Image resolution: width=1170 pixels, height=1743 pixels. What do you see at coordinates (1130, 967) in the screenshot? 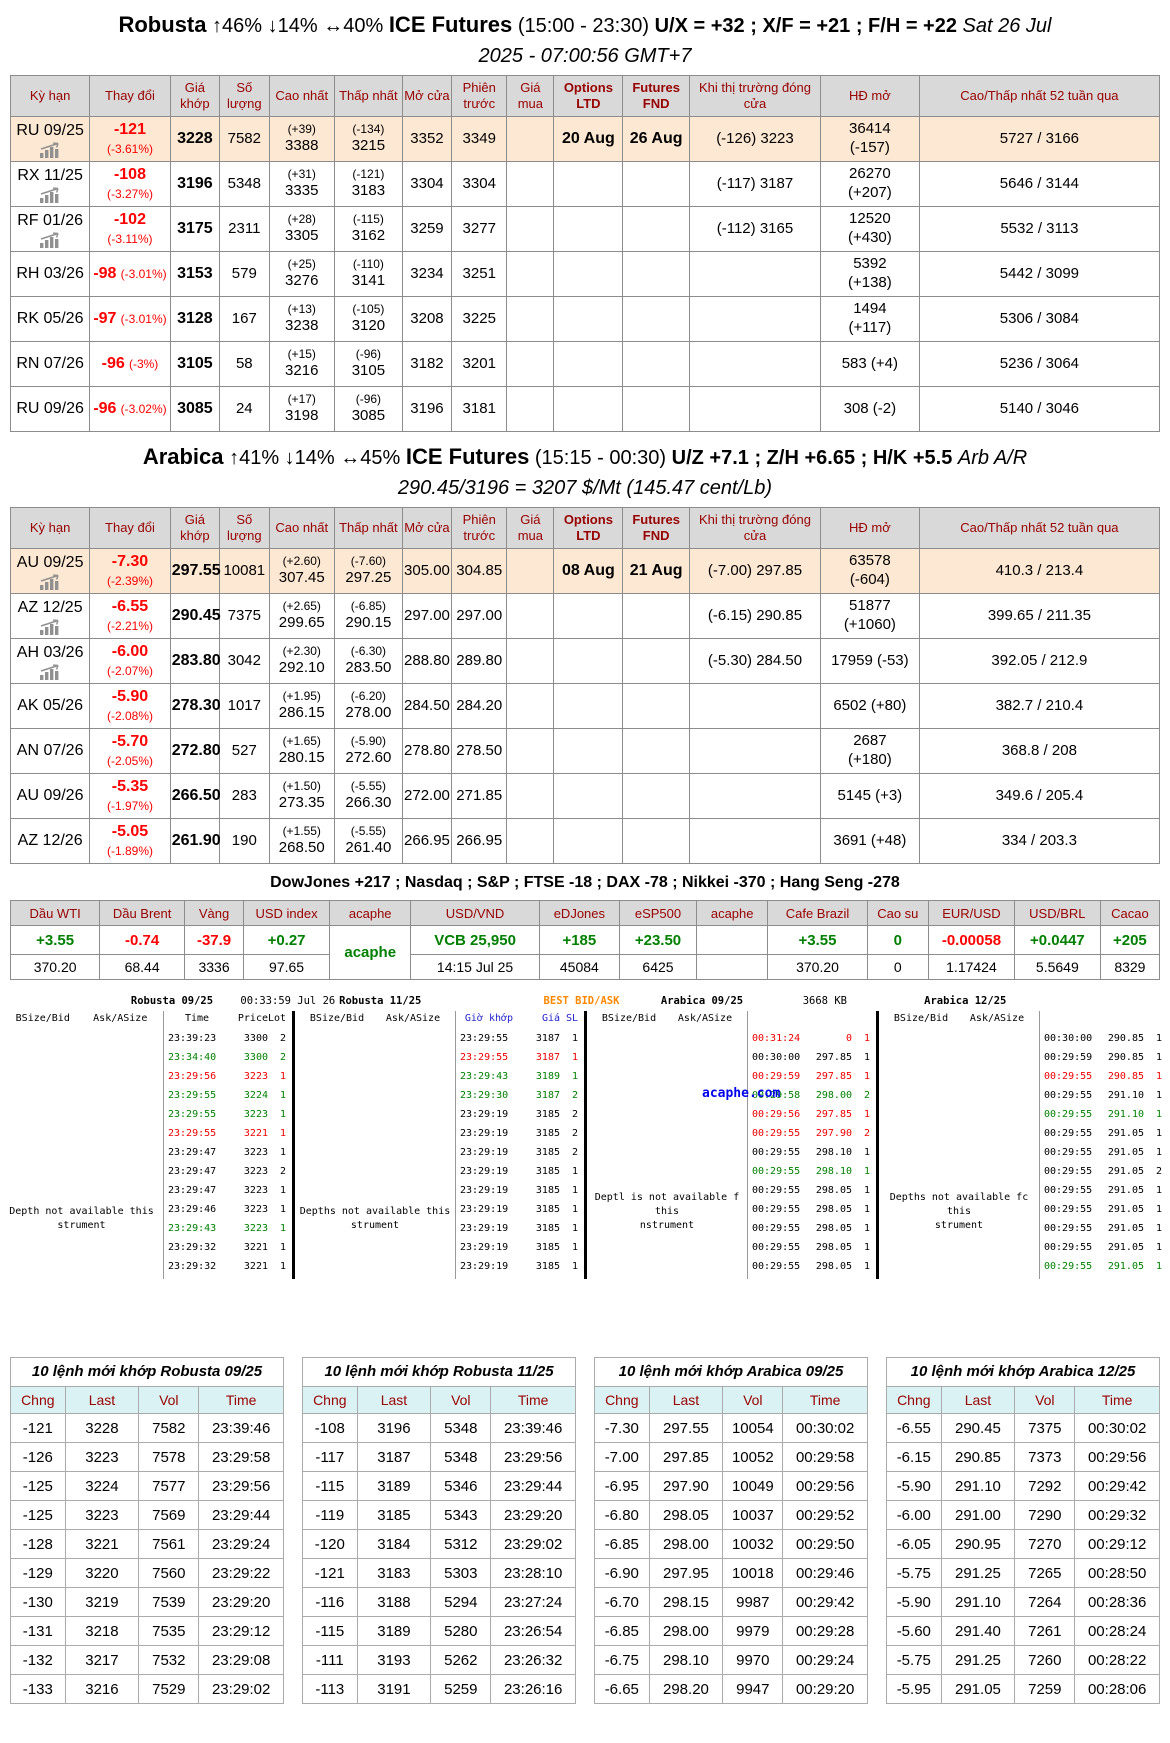
I see `summary-sub-cell: 8329` at bounding box center [1130, 967].